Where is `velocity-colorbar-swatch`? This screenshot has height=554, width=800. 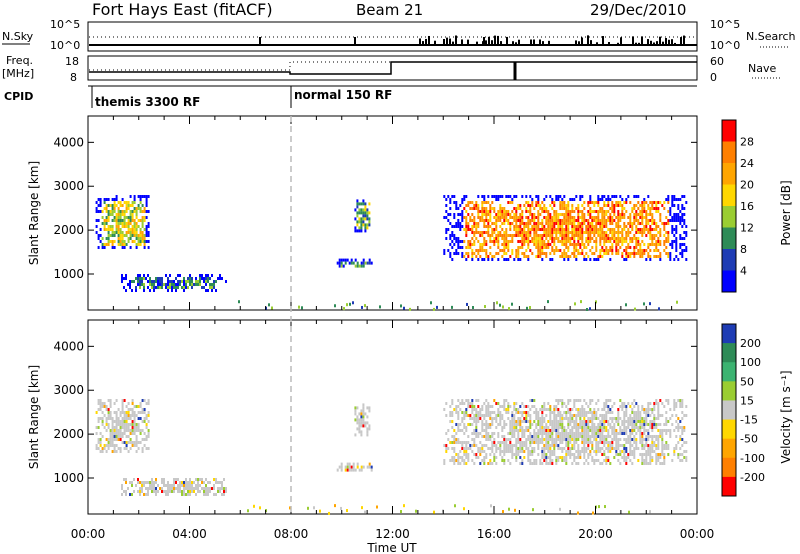
velocity-colorbar-swatch is located at coordinates (729, 448).